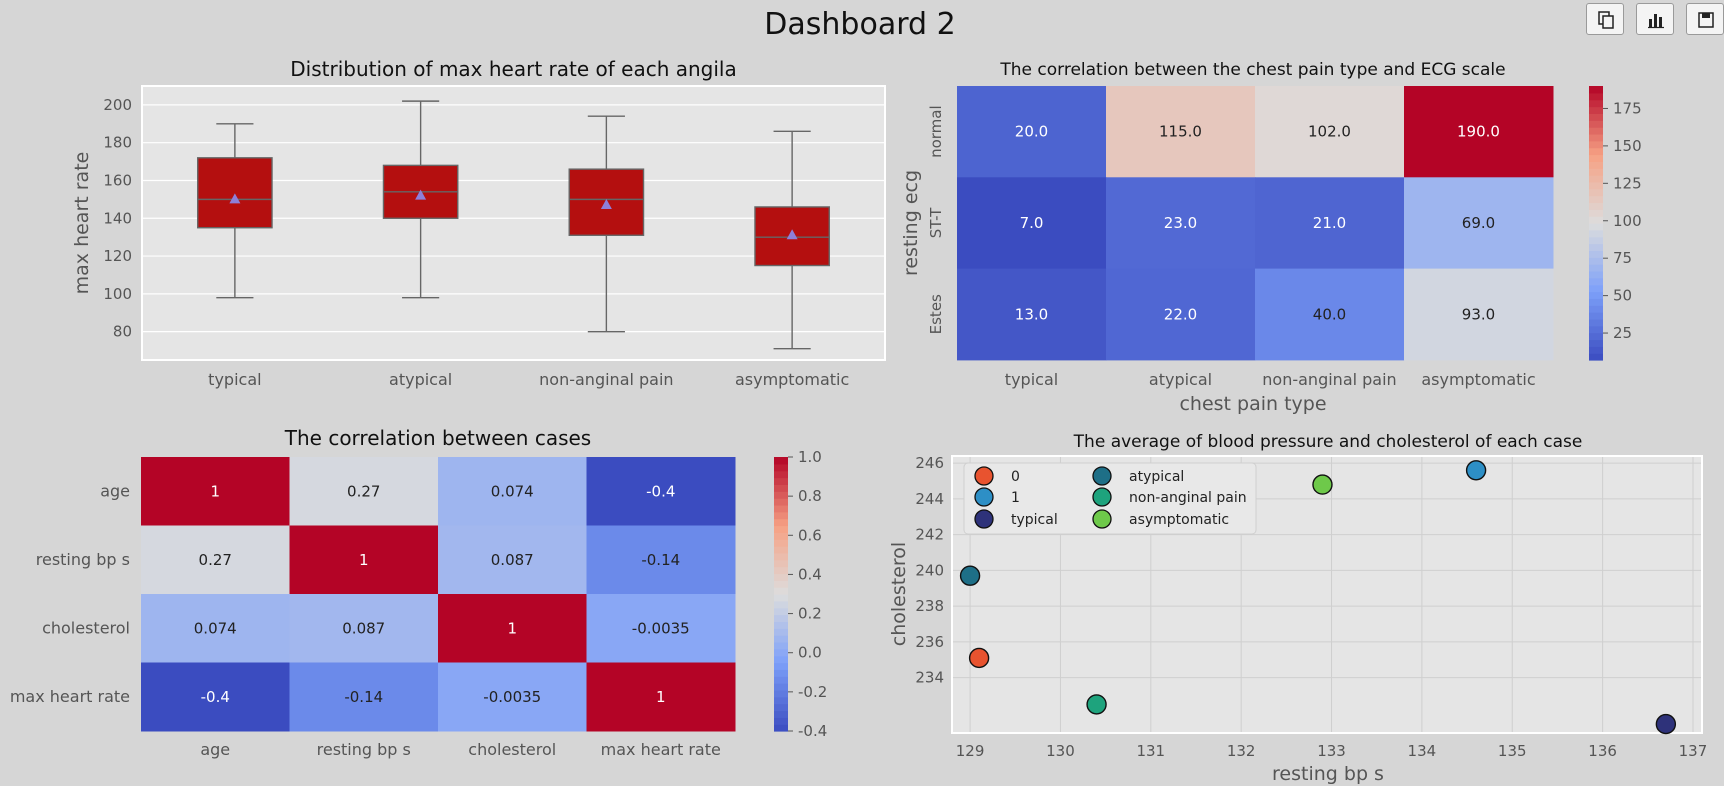 The height and width of the screenshot is (786, 1724). Describe the element at coordinates (1328, 774) in the screenshot. I see `x-axis-label: resting bp s` at that location.